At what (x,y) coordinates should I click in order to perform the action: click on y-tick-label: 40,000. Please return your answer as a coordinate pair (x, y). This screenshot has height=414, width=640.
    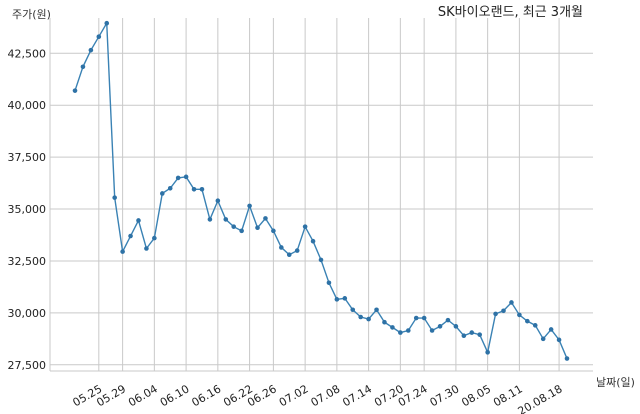
    Looking at the image, I should click on (27, 105).